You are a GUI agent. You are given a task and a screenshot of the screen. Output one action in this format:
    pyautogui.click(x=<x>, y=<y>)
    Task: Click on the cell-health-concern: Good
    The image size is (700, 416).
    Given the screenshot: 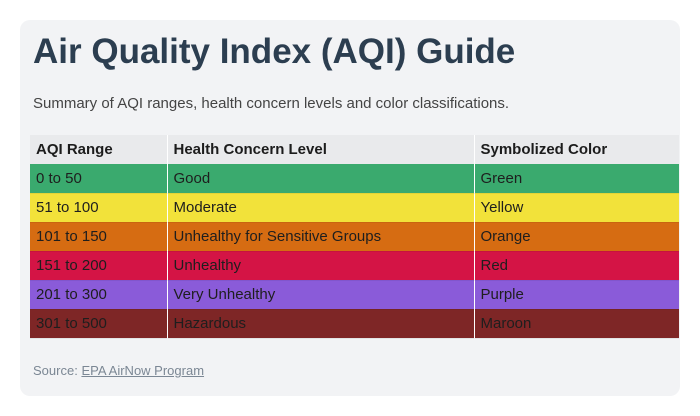 What is the action you would take?
    pyautogui.click(x=321, y=179)
    